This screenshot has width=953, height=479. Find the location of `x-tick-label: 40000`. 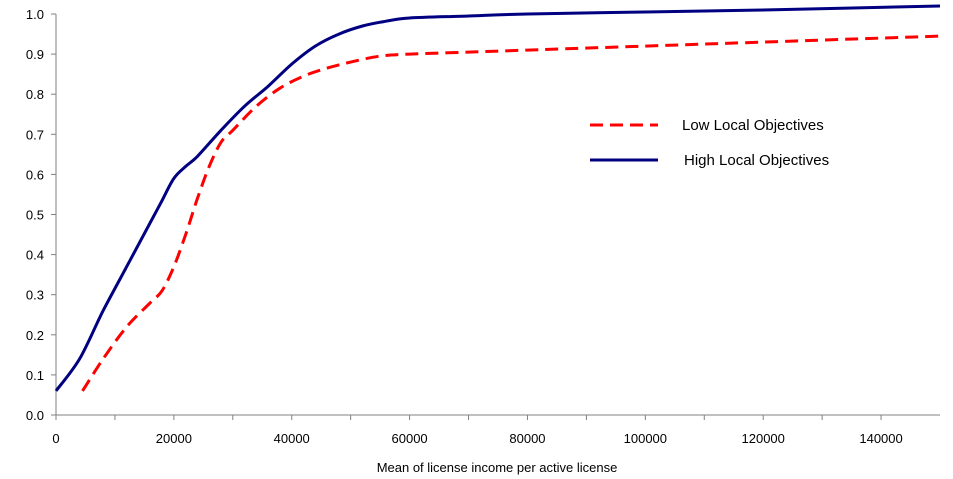

x-tick-label: 40000 is located at coordinates (292, 438).